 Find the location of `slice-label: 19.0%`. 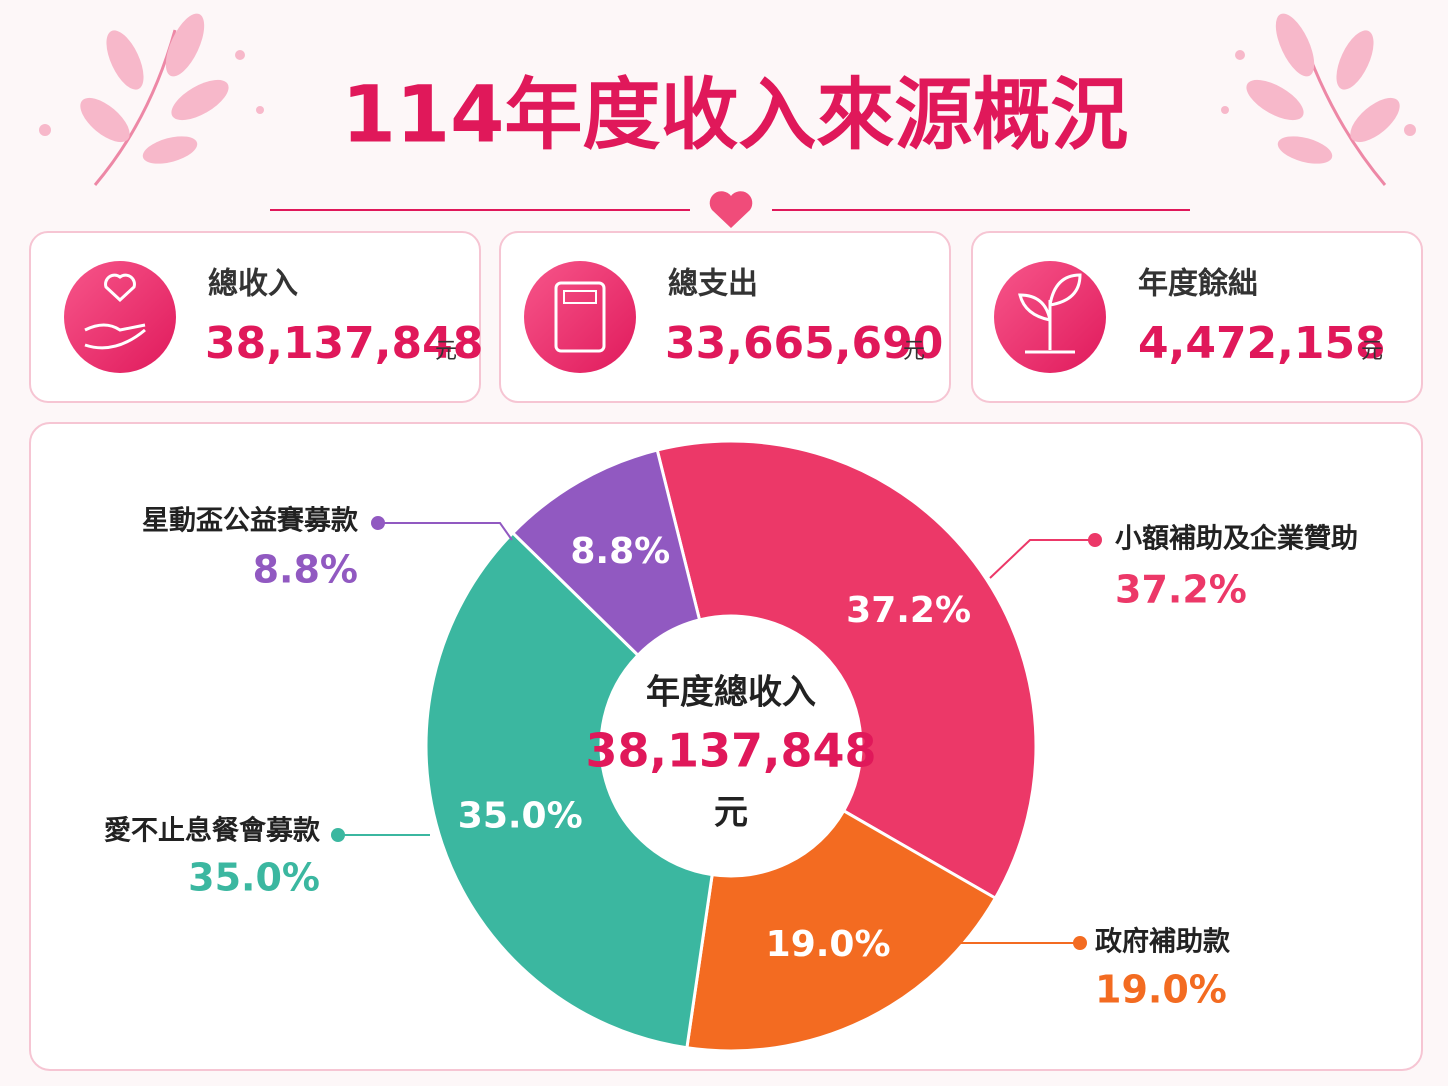

slice-label: 19.0% is located at coordinates (828, 944).